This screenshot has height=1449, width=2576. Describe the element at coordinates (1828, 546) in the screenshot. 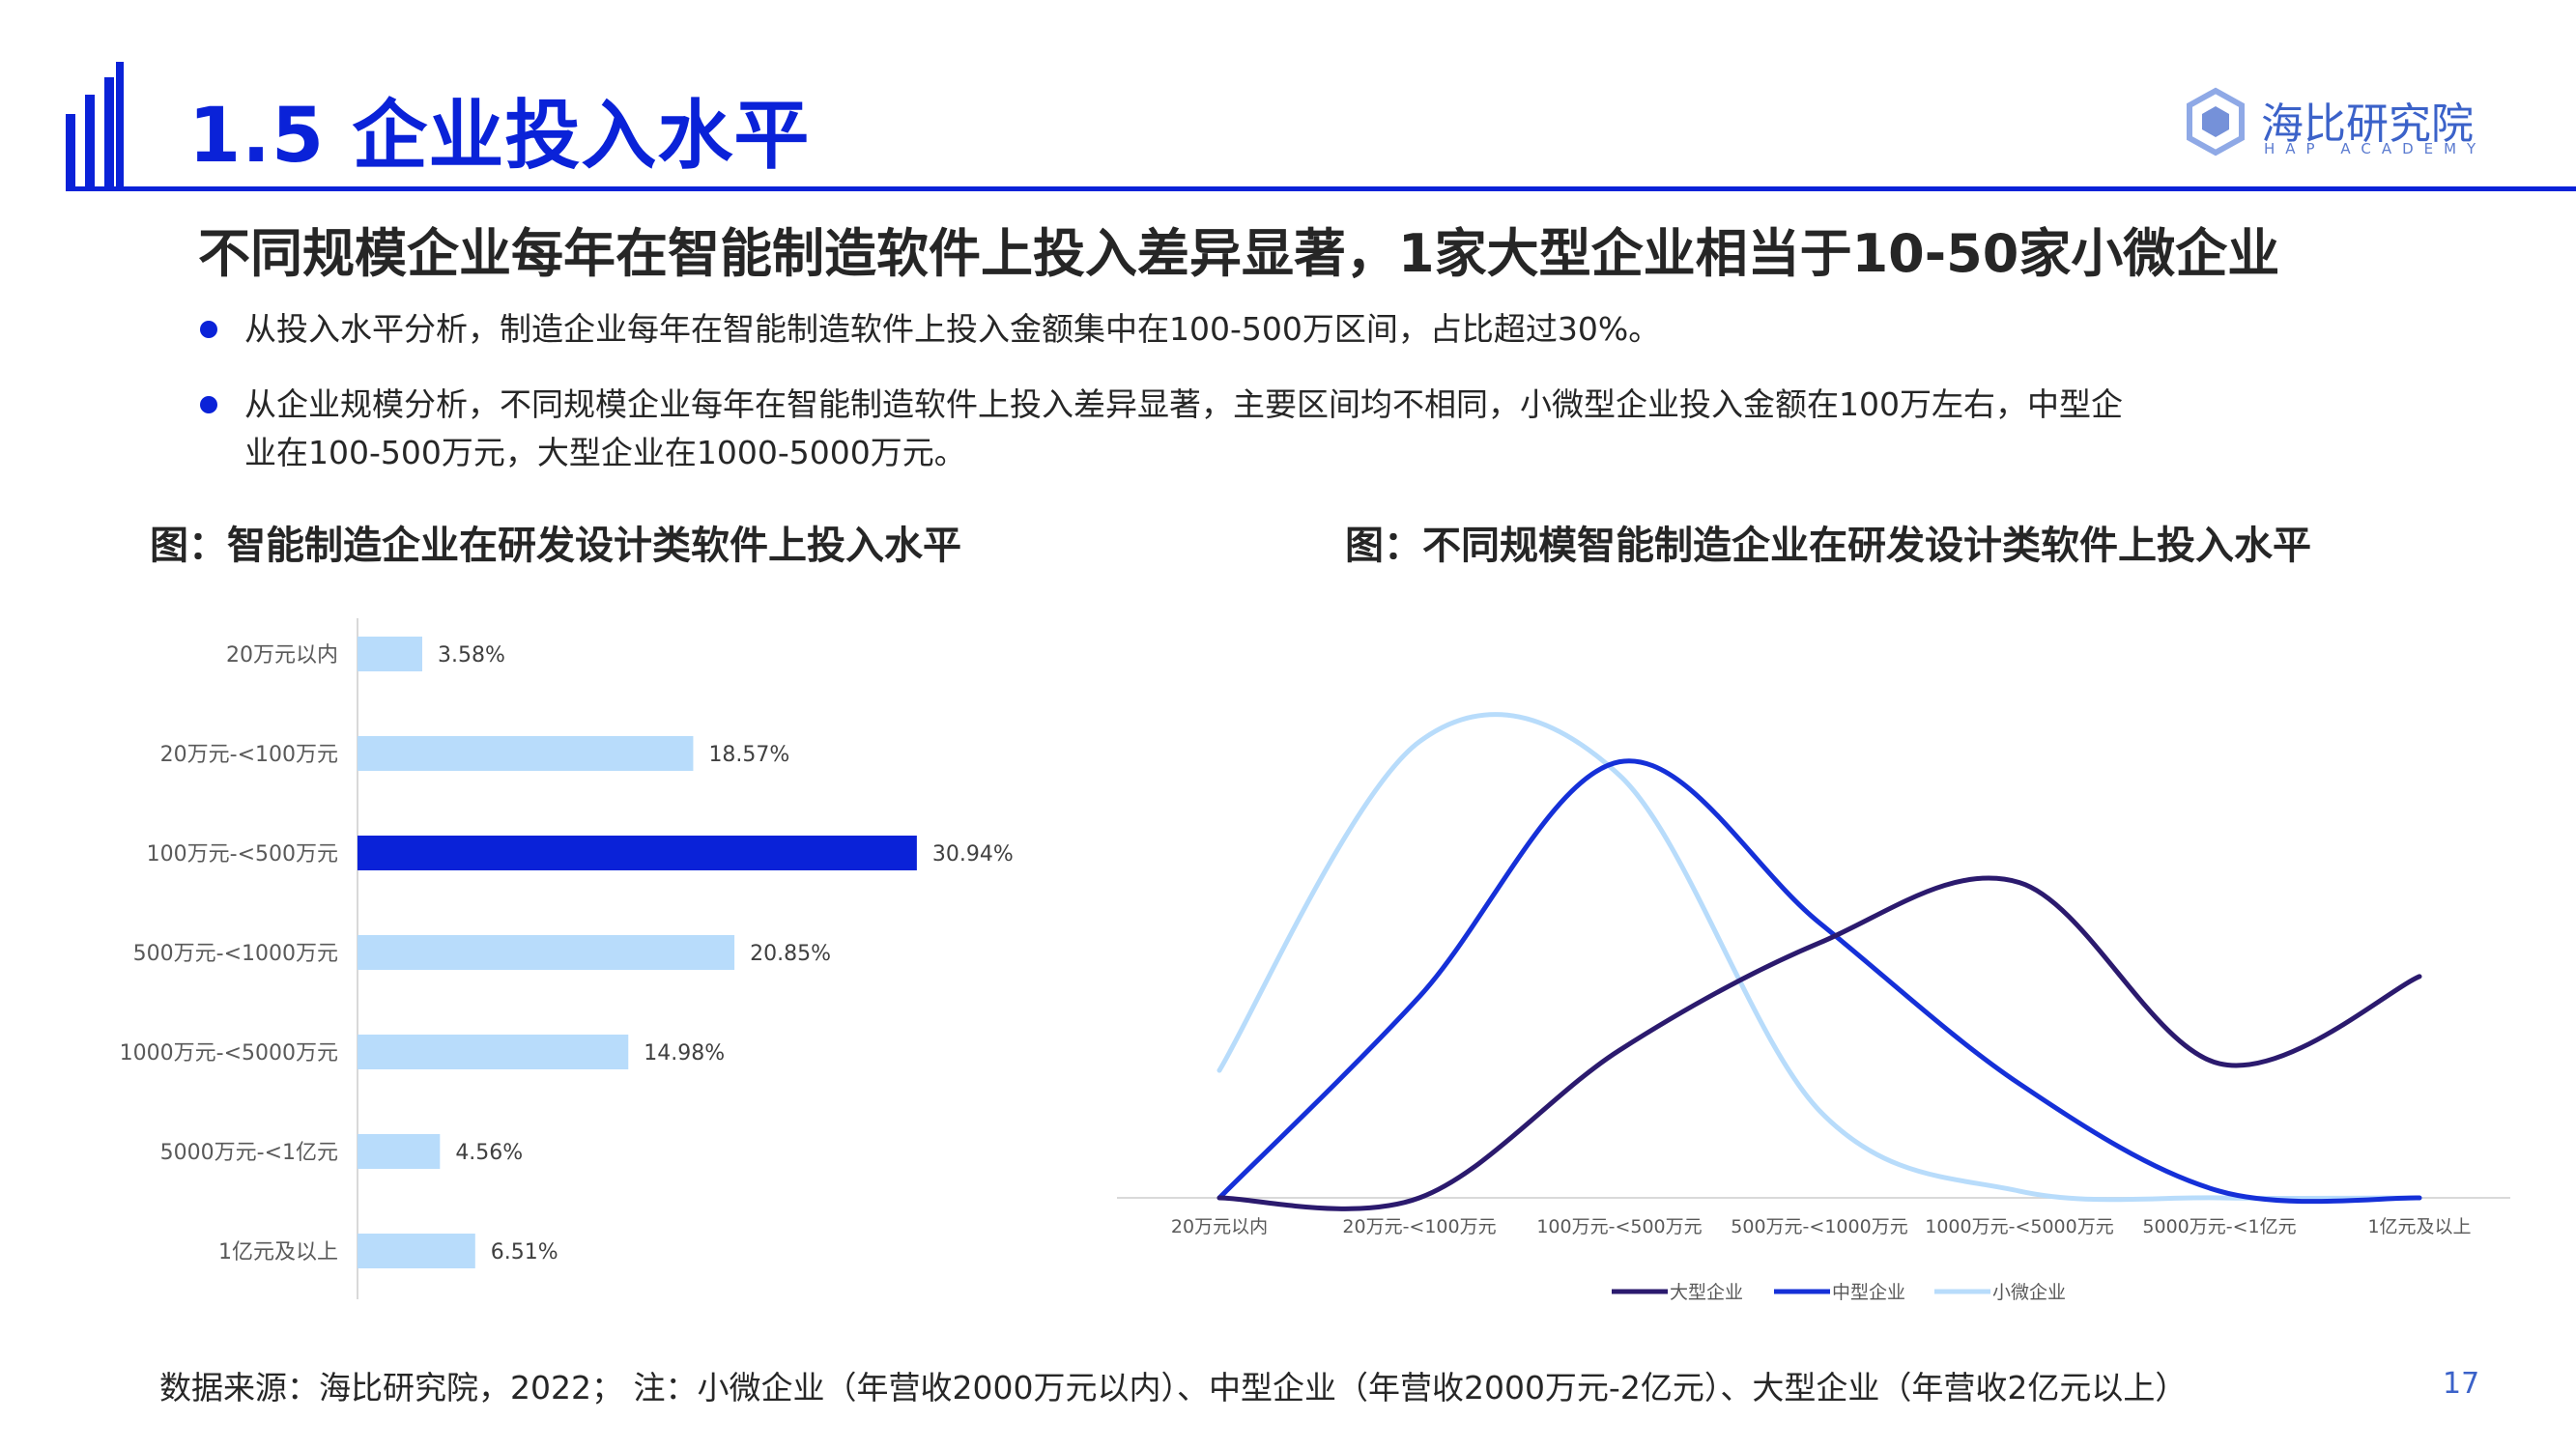

I see `right-chart-title: 图：不同规模智能制造企业在研发设计类软件上投入水平` at that location.